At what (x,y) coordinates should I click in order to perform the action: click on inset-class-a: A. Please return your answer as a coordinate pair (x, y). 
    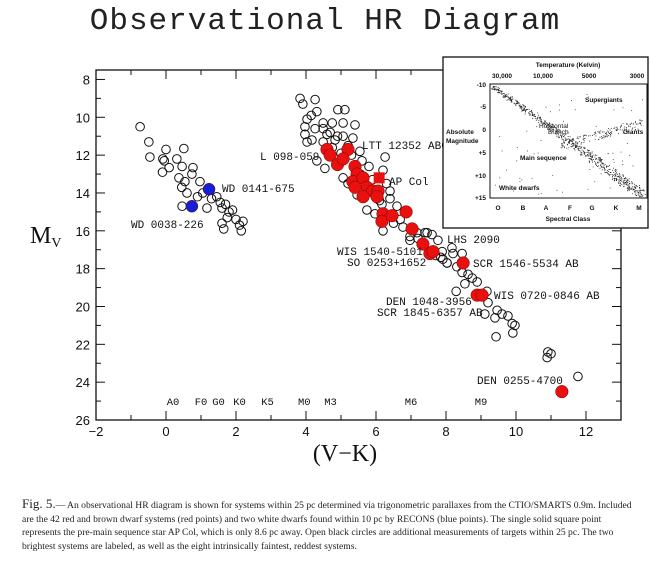
    Looking at the image, I should click on (546, 208).